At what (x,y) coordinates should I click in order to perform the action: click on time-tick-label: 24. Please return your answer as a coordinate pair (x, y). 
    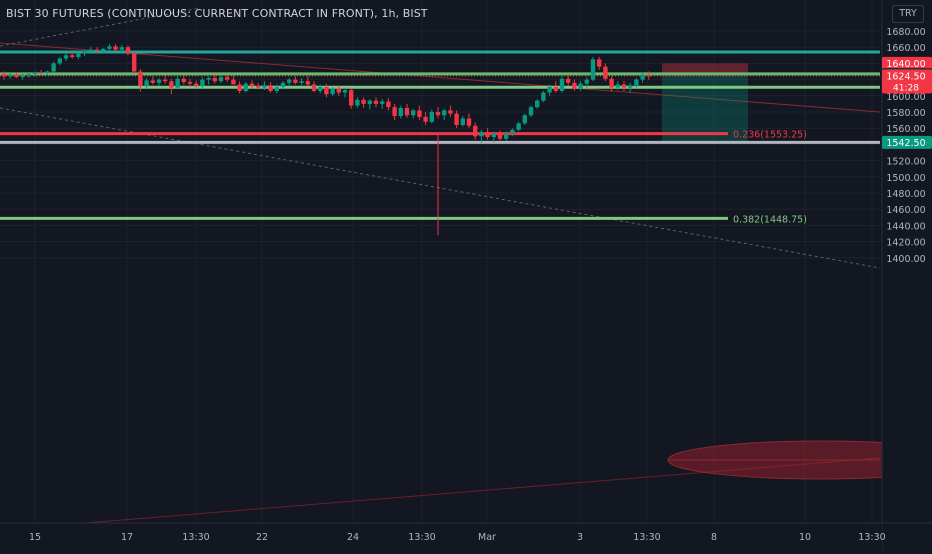
    Looking at the image, I should click on (353, 537).